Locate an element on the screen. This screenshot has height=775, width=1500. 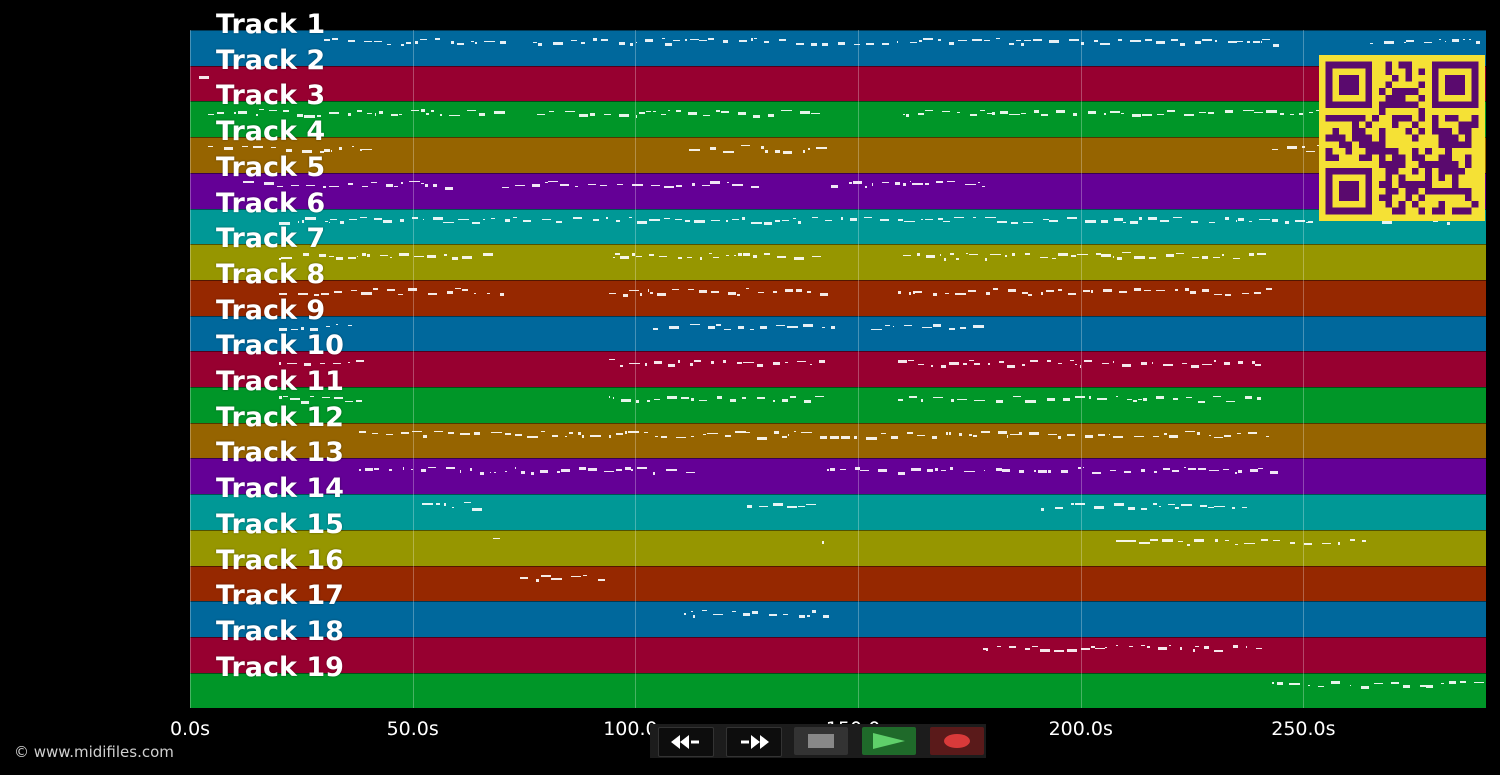
track-label: Track 15 is located at coordinates (280, 524).